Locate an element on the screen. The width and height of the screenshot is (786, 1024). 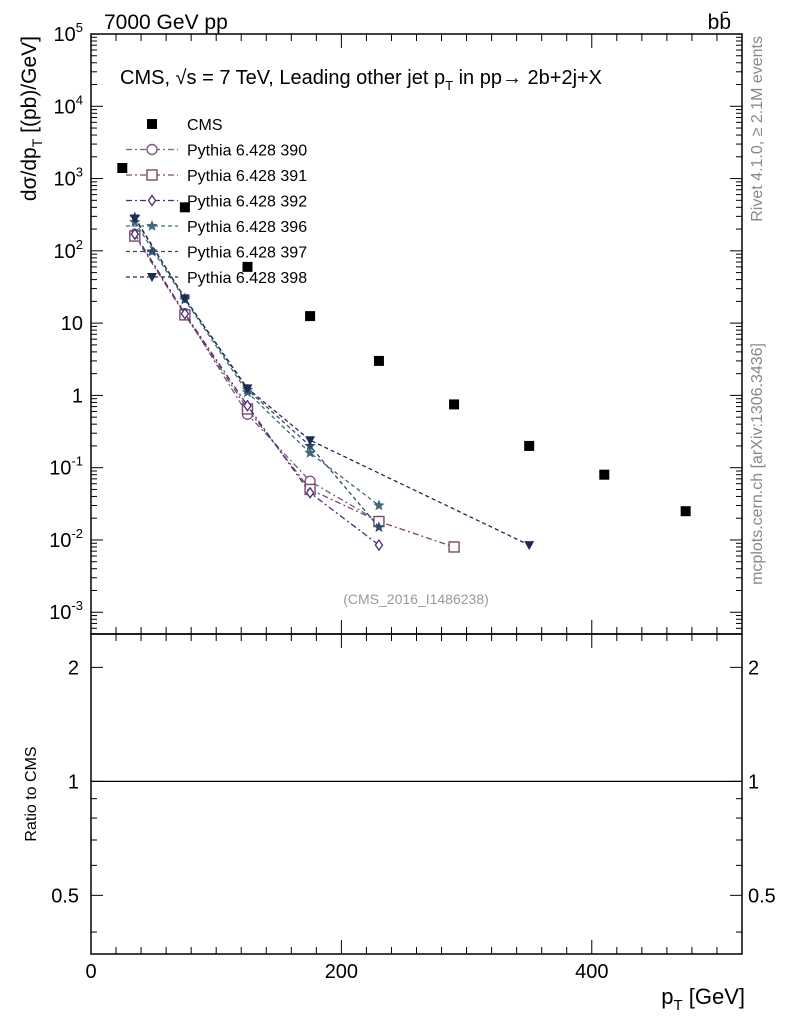
legend-entry: Pythia 6.428 397 is located at coordinates (216, 253).